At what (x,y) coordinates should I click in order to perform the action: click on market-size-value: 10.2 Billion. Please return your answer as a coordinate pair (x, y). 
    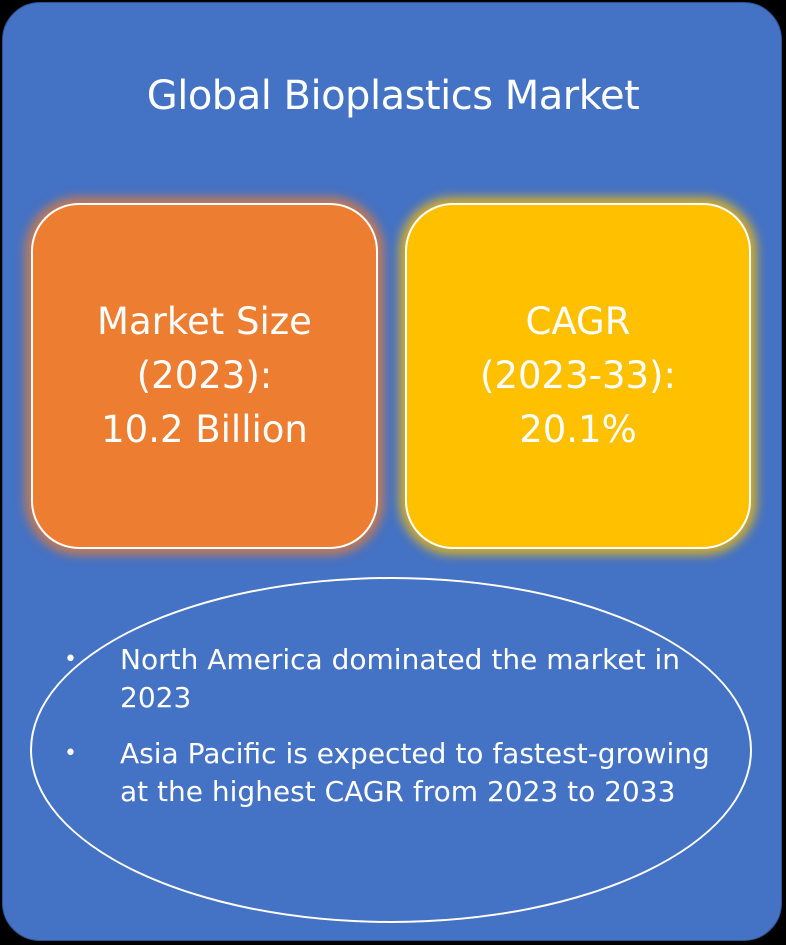
    Looking at the image, I should click on (204, 429).